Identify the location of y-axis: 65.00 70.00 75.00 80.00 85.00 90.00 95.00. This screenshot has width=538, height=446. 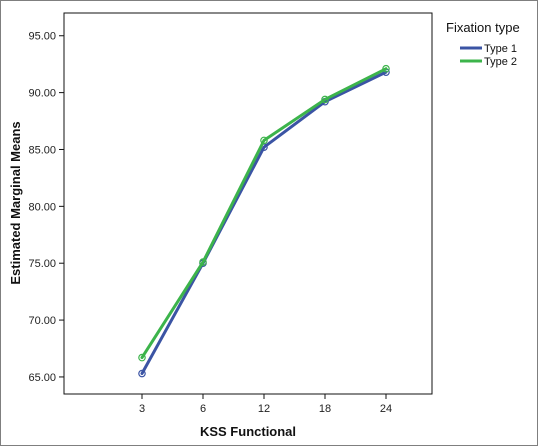
(46, 207).